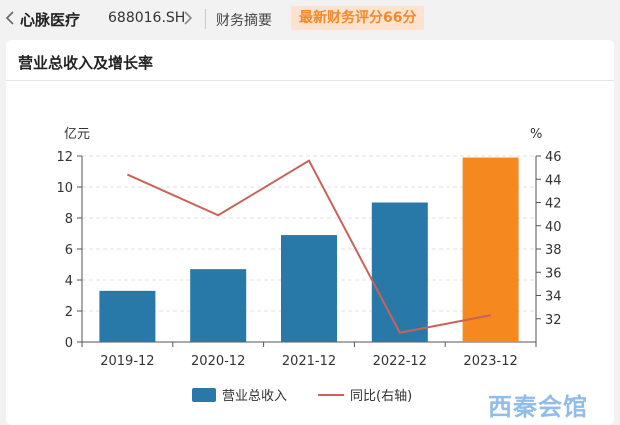 The width and height of the screenshot is (620, 425). I want to click on y-left-tick-label: 12, so click(64, 157).